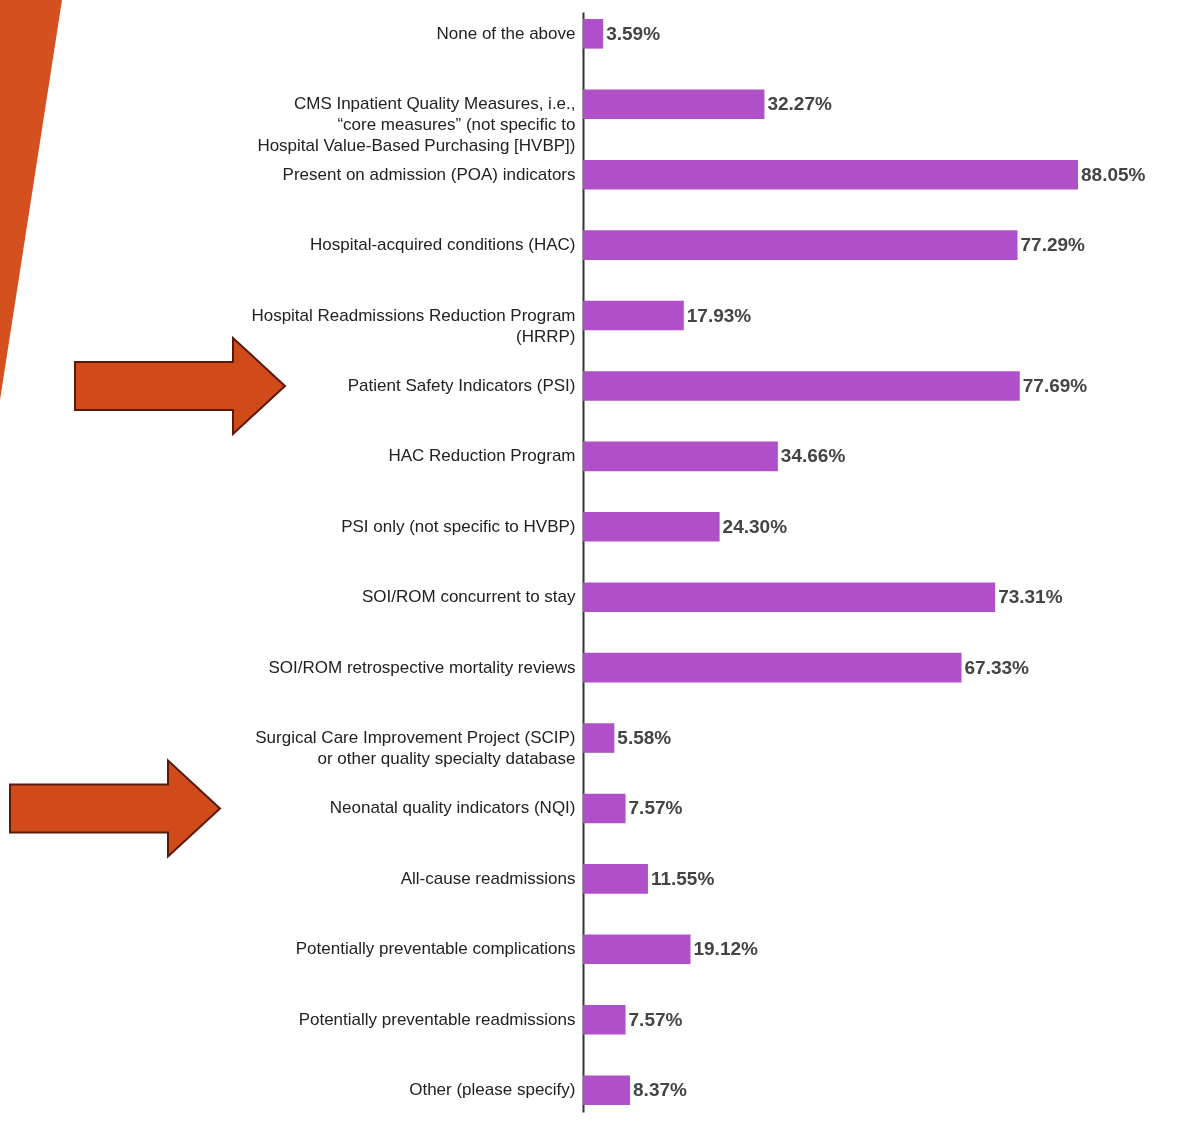  What do you see at coordinates (755, 526) in the screenshot?
I see `data-label: 24.30%` at bounding box center [755, 526].